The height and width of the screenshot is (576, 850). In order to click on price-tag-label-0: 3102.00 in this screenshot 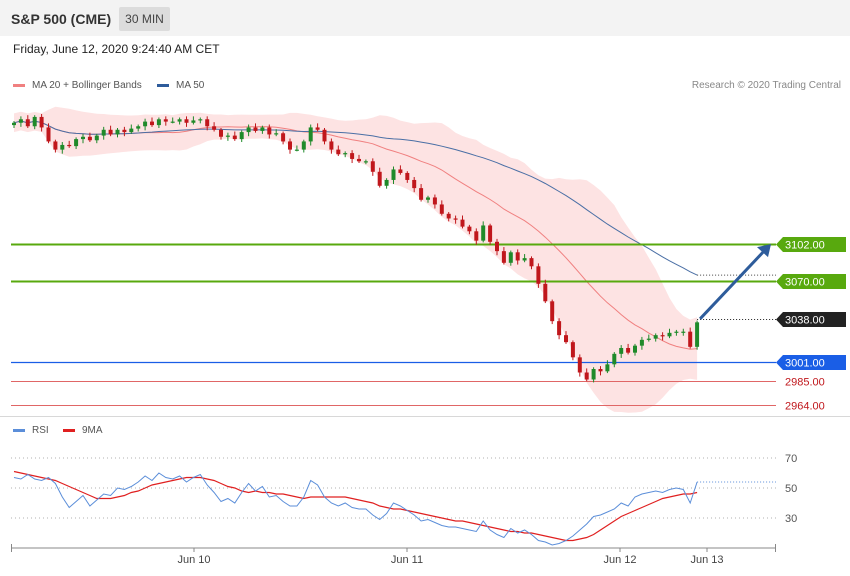, I will do `click(805, 246)`.